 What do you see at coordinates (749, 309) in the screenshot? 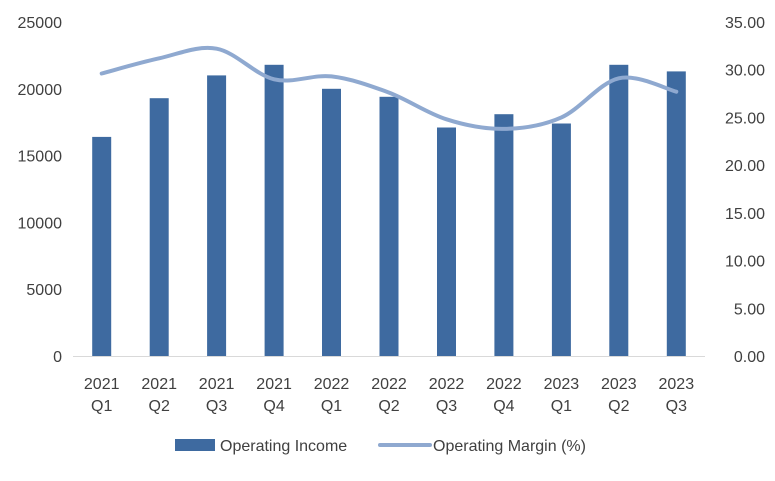
I see `right-axis-tick-label: 5.00` at bounding box center [749, 309].